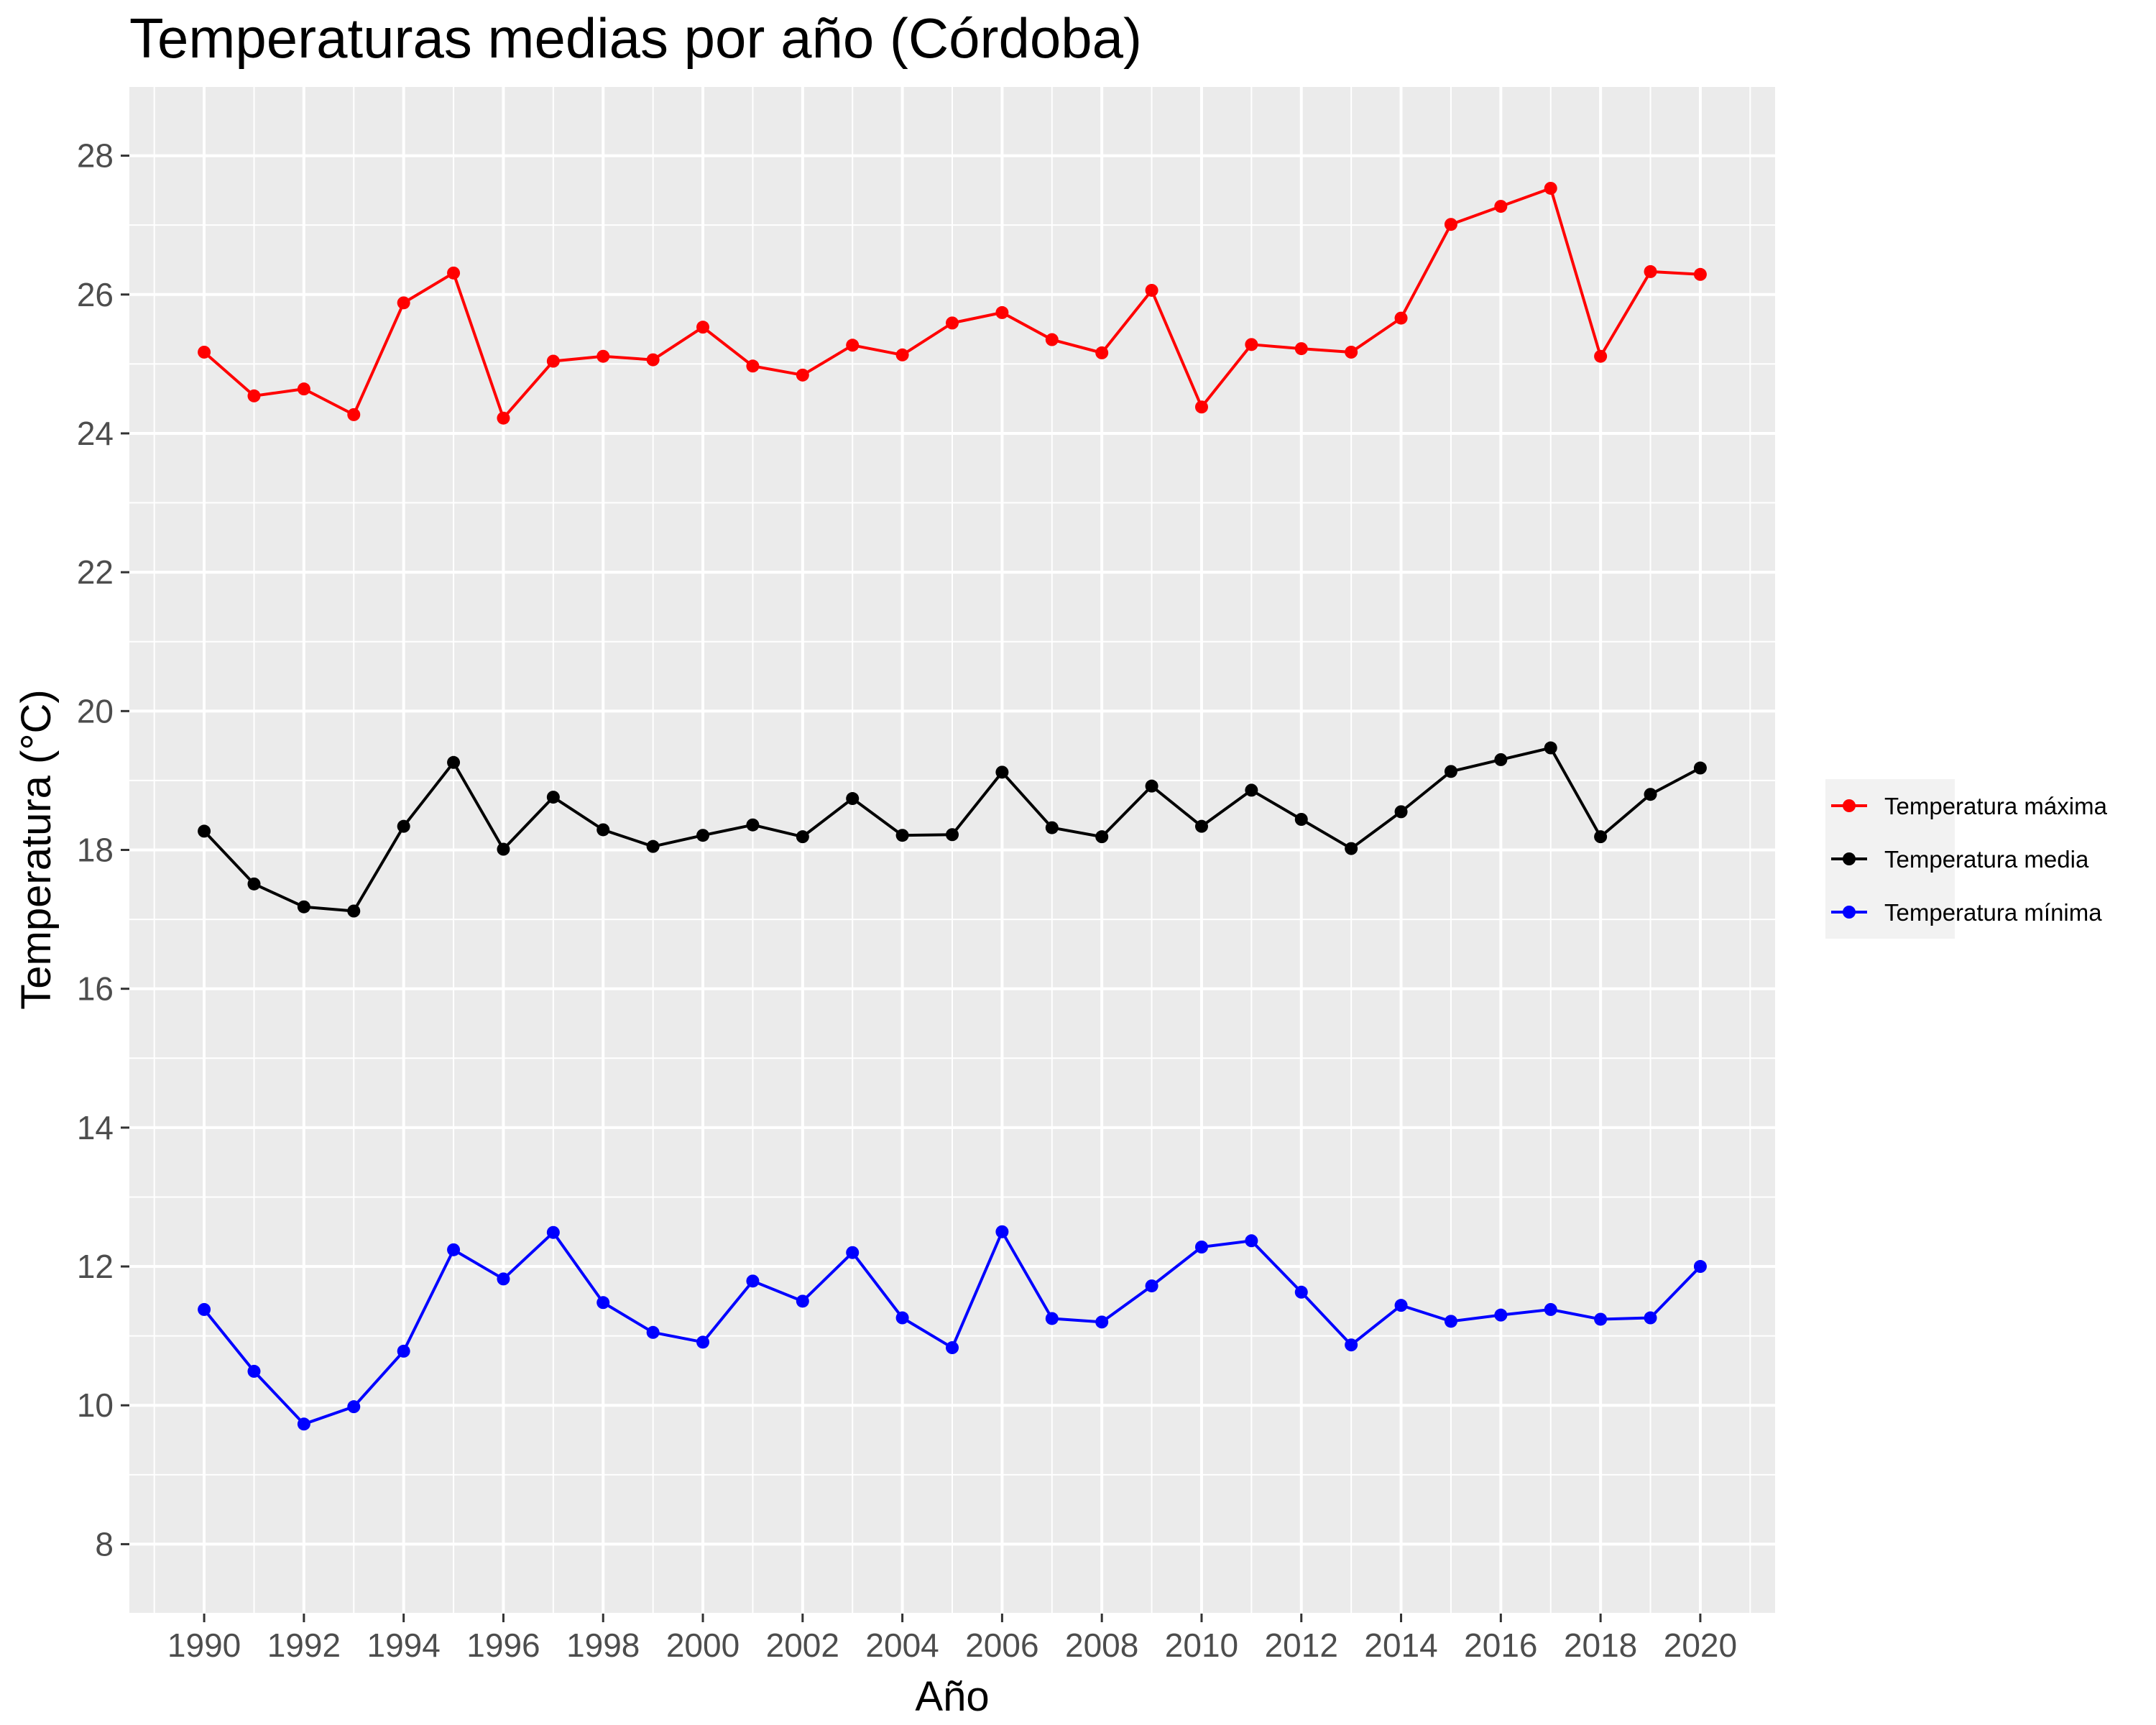 This screenshot has height=1725, width=2156. What do you see at coordinates (902, 1645) in the screenshot?
I see `x-tick-label: 2004` at bounding box center [902, 1645].